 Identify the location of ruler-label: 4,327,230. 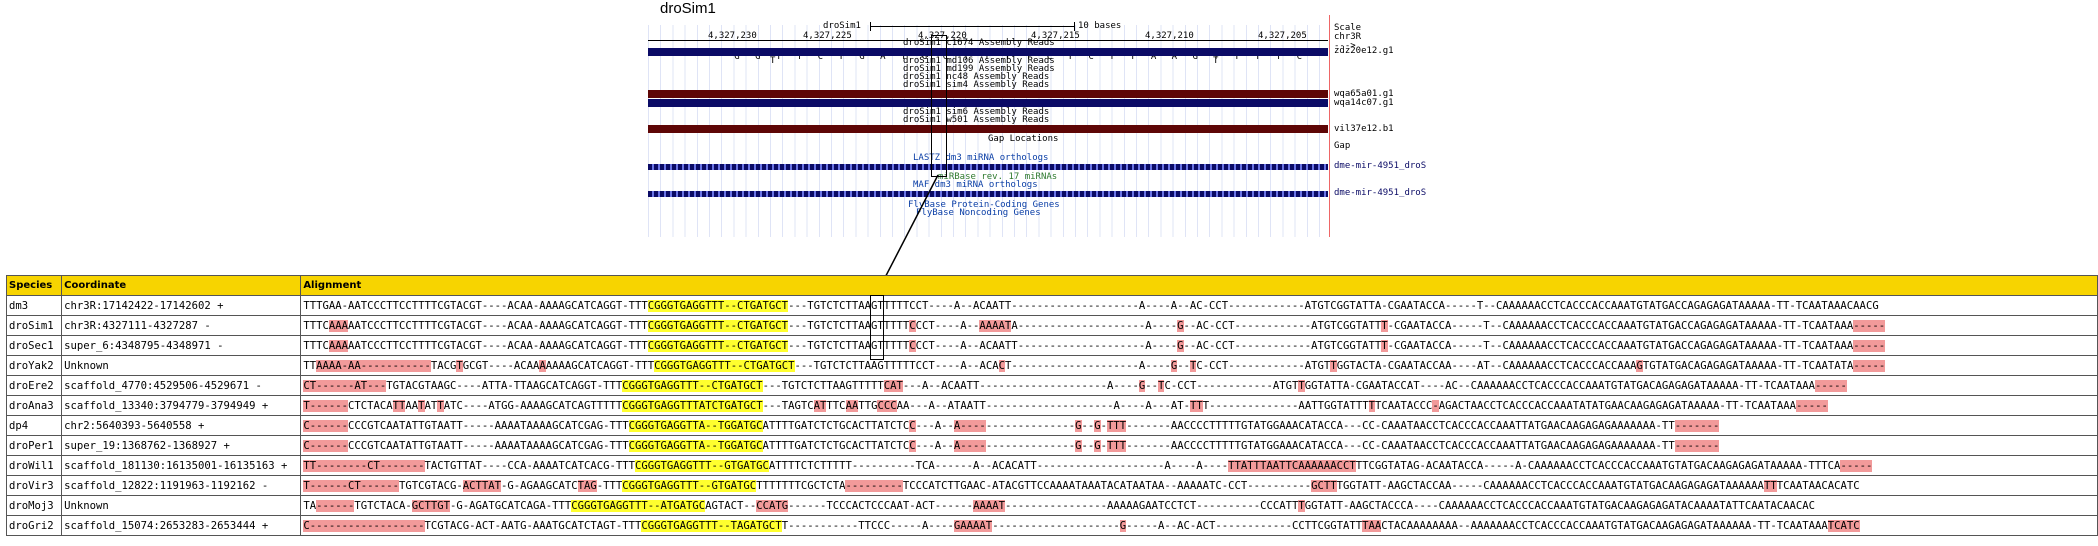
(732, 36).